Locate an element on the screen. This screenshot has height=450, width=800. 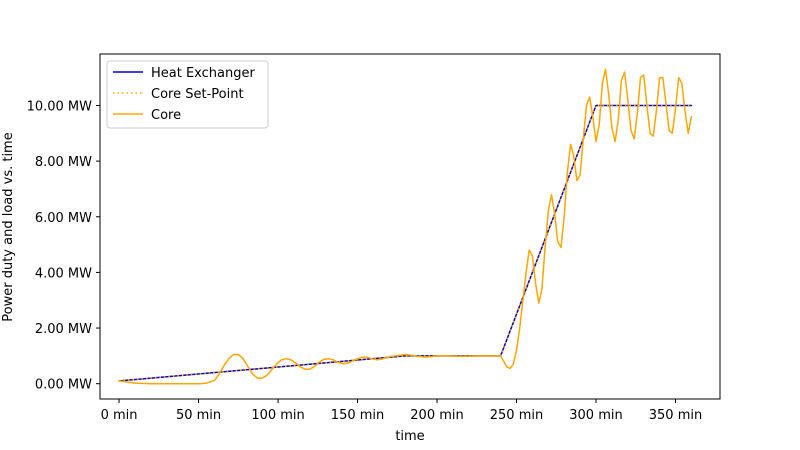
x-tick-label: 300 min is located at coordinates (595, 415).